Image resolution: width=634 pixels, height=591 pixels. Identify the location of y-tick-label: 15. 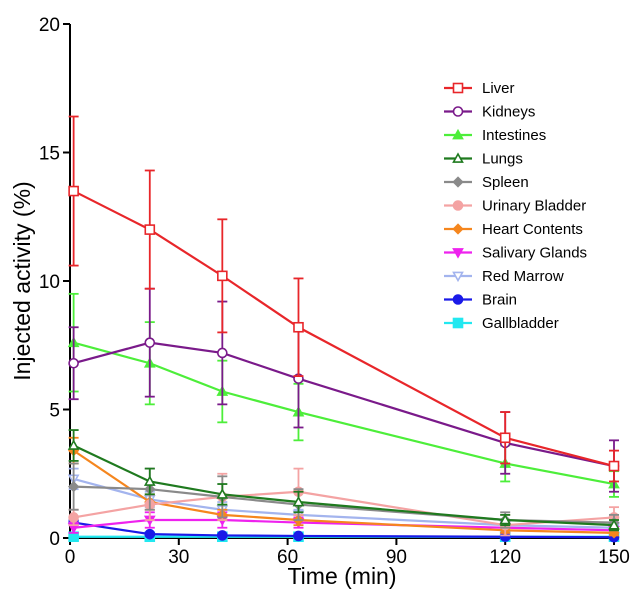
(49, 154).